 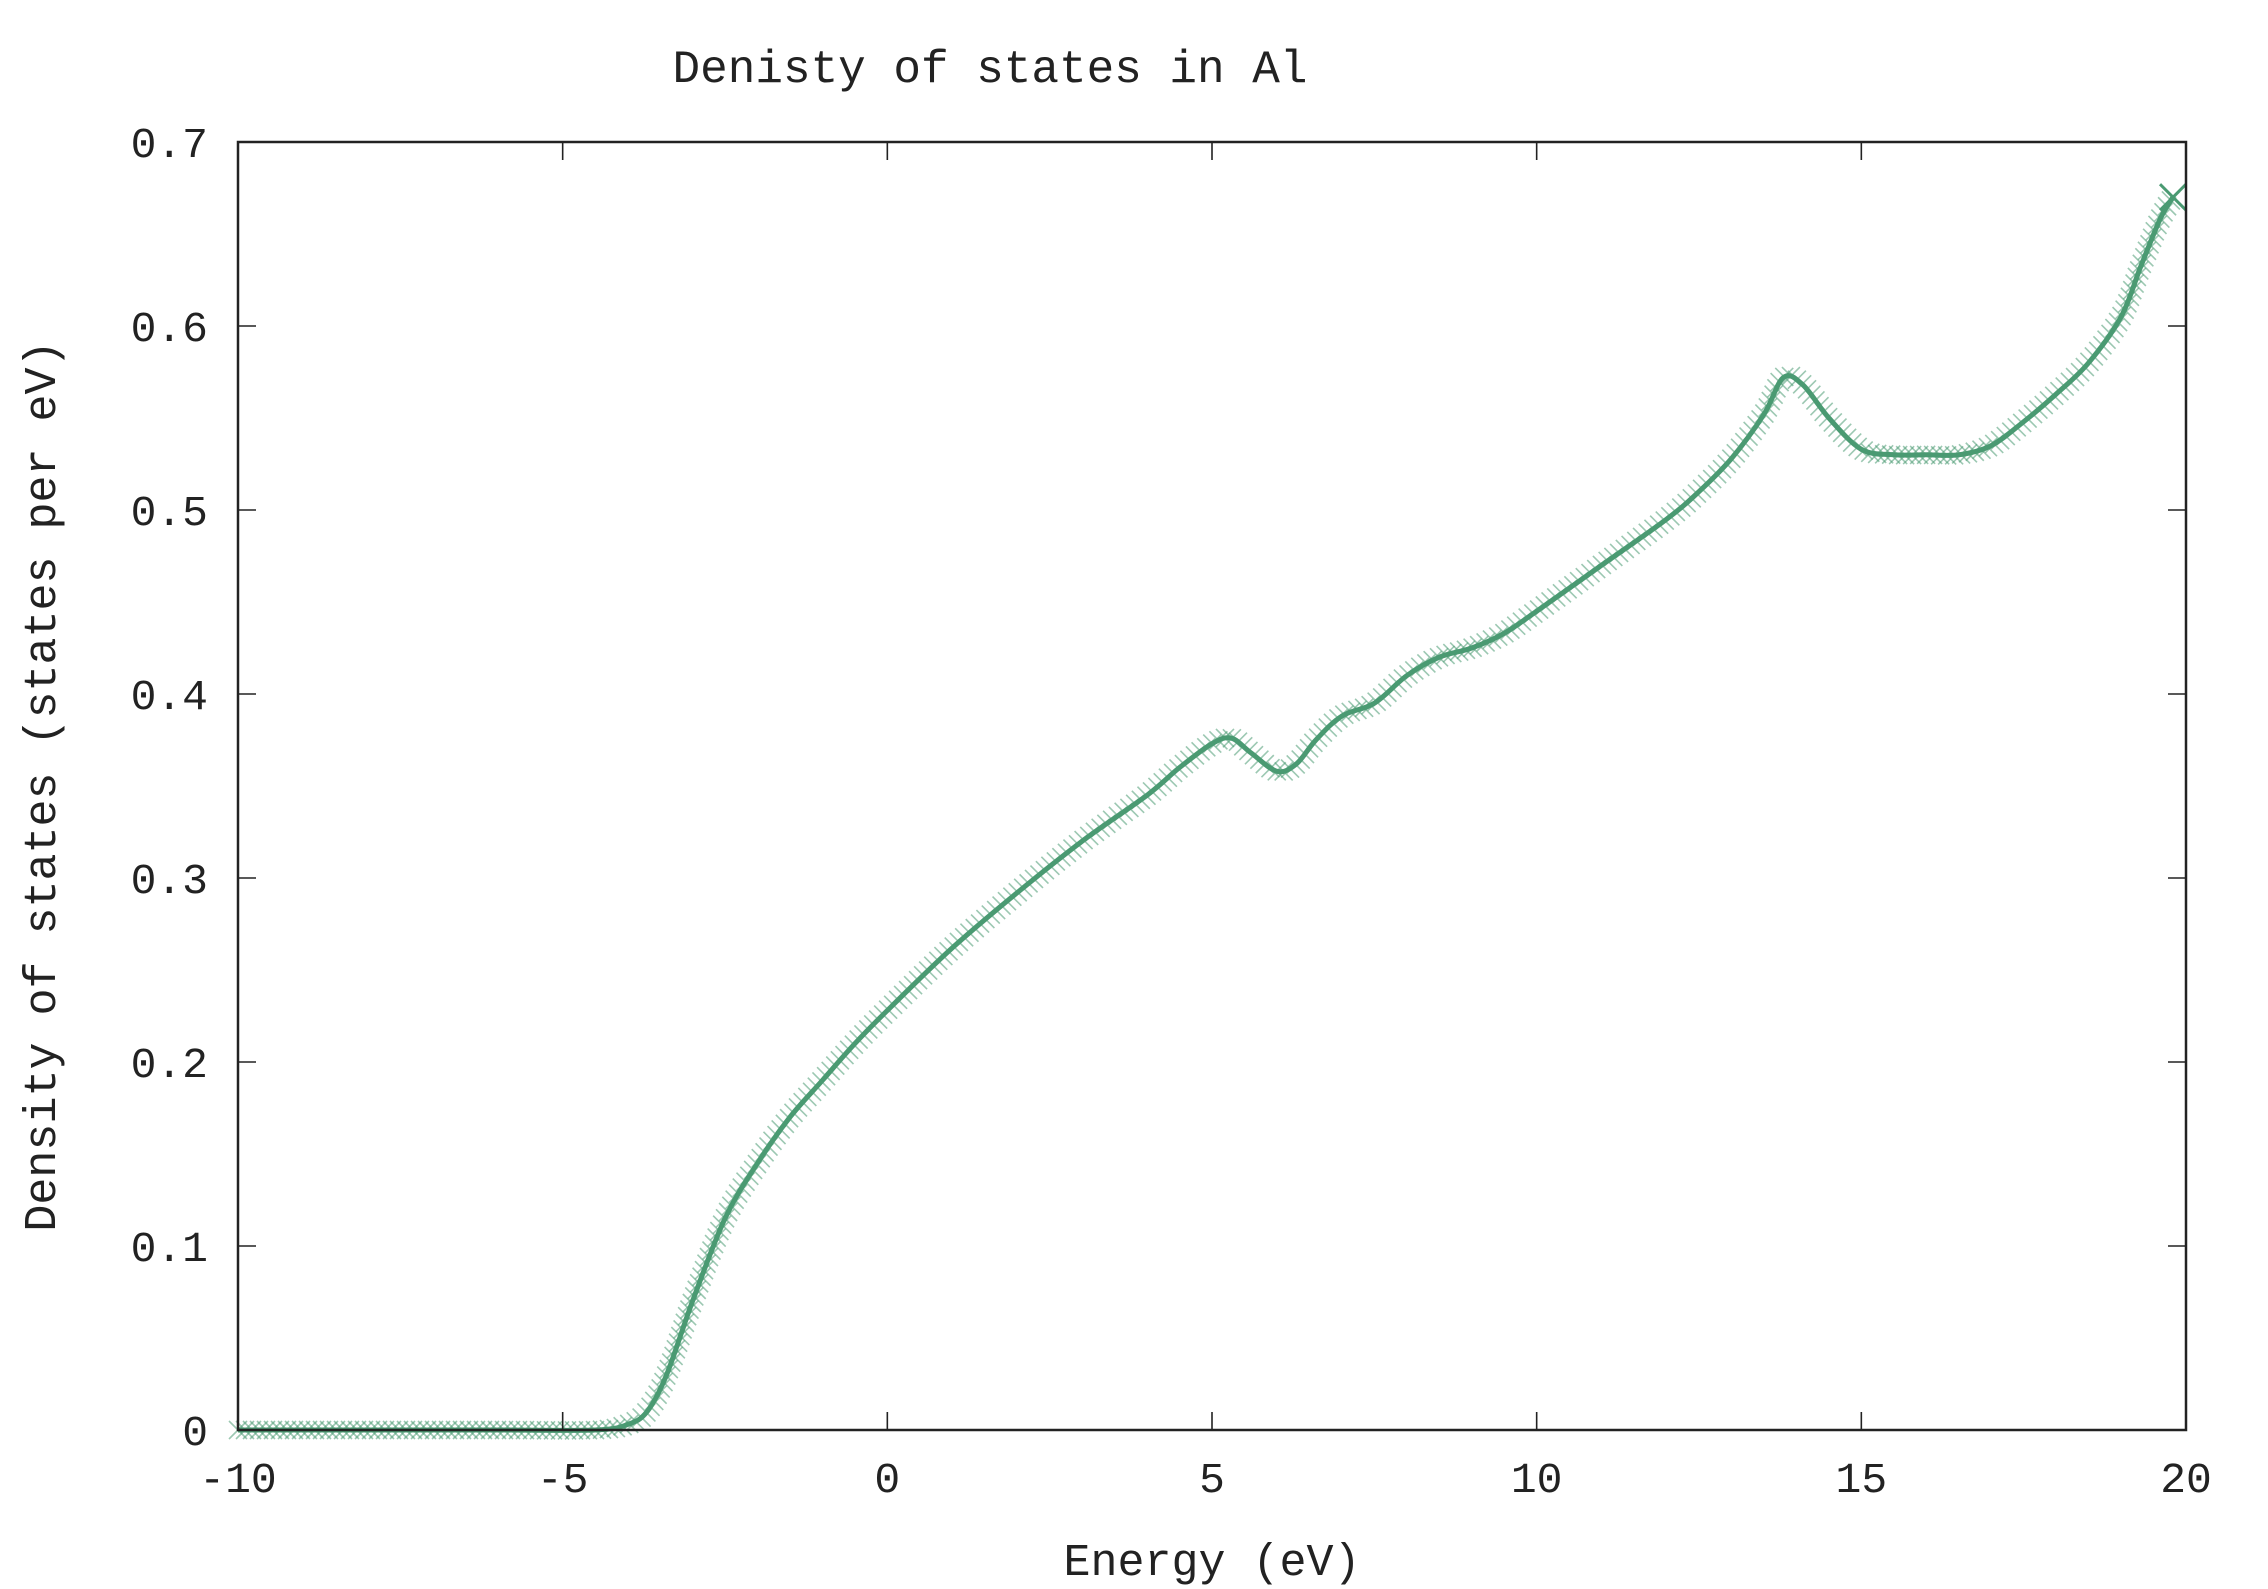 What do you see at coordinates (2173, 197) in the screenshot?
I see `data-point-marker-end` at bounding box center [2173, 197].